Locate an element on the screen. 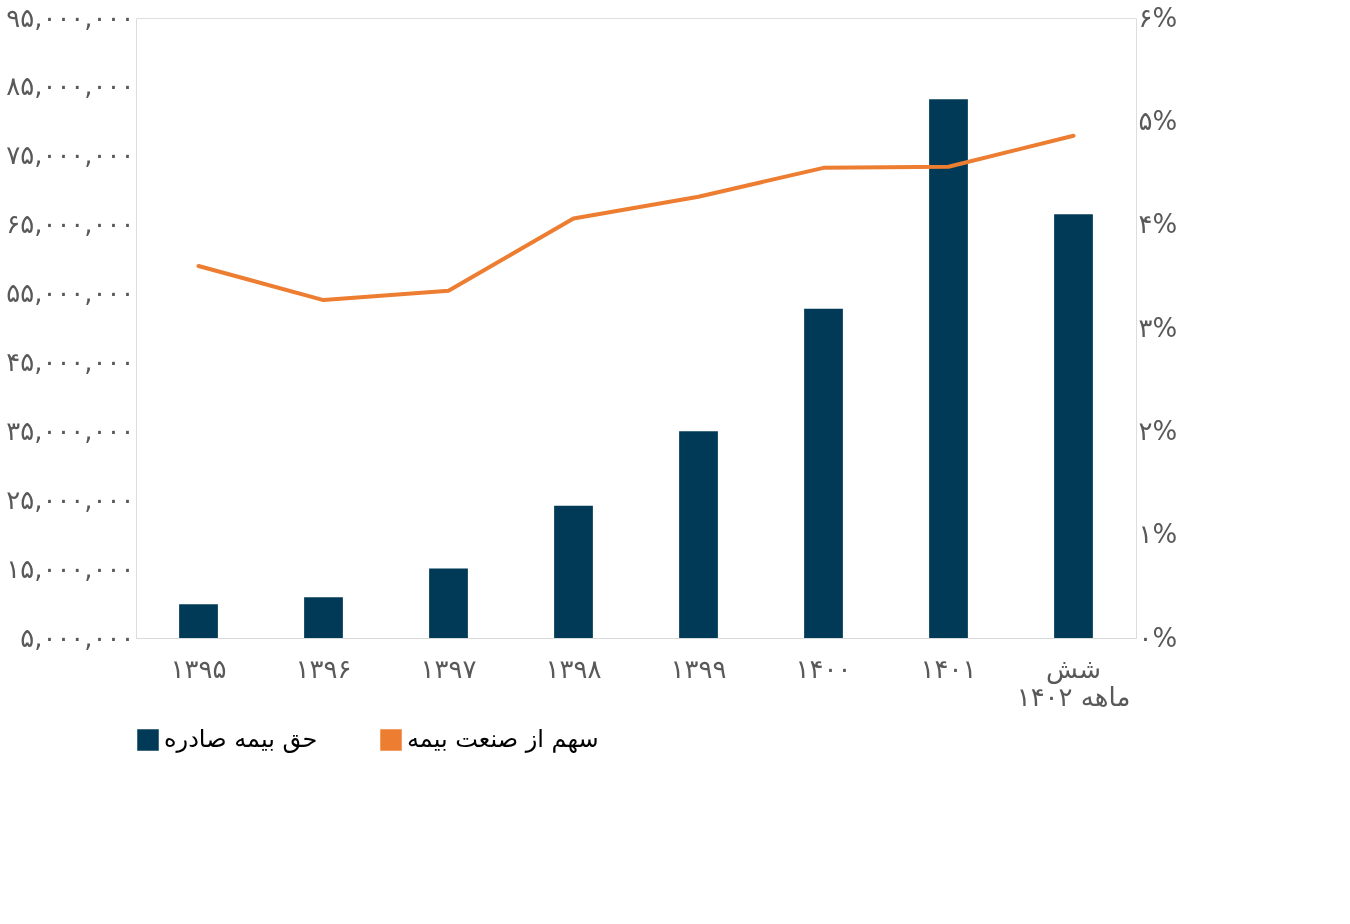 The width and height of the screenshot is (1350, 924). x-tick-label: ۱۴۰۱ is located at coordinates (948, 668).